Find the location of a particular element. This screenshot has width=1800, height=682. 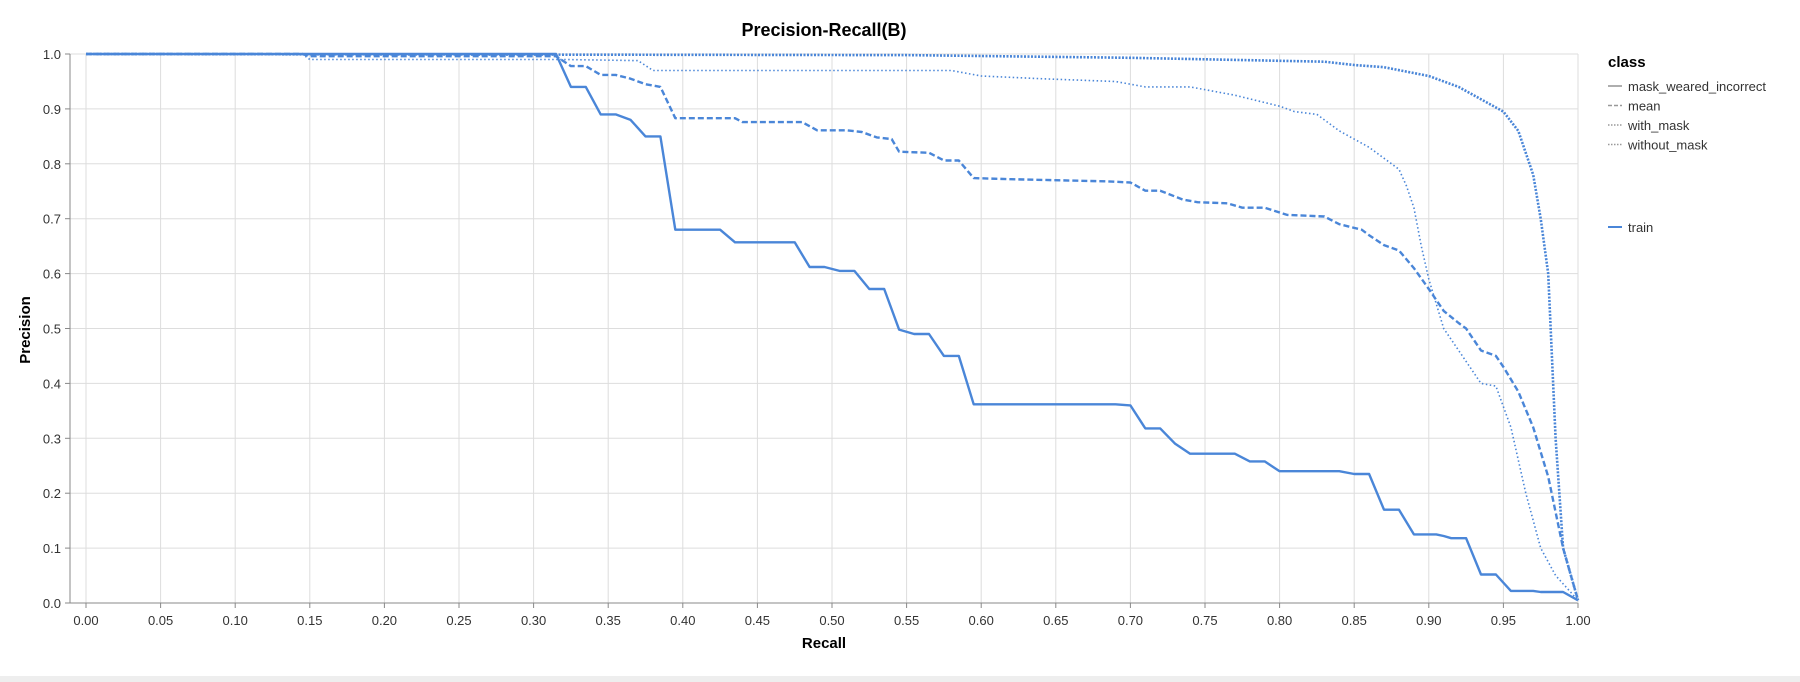

y-tick-label: 1.0 is located at coordinates (52, 54).